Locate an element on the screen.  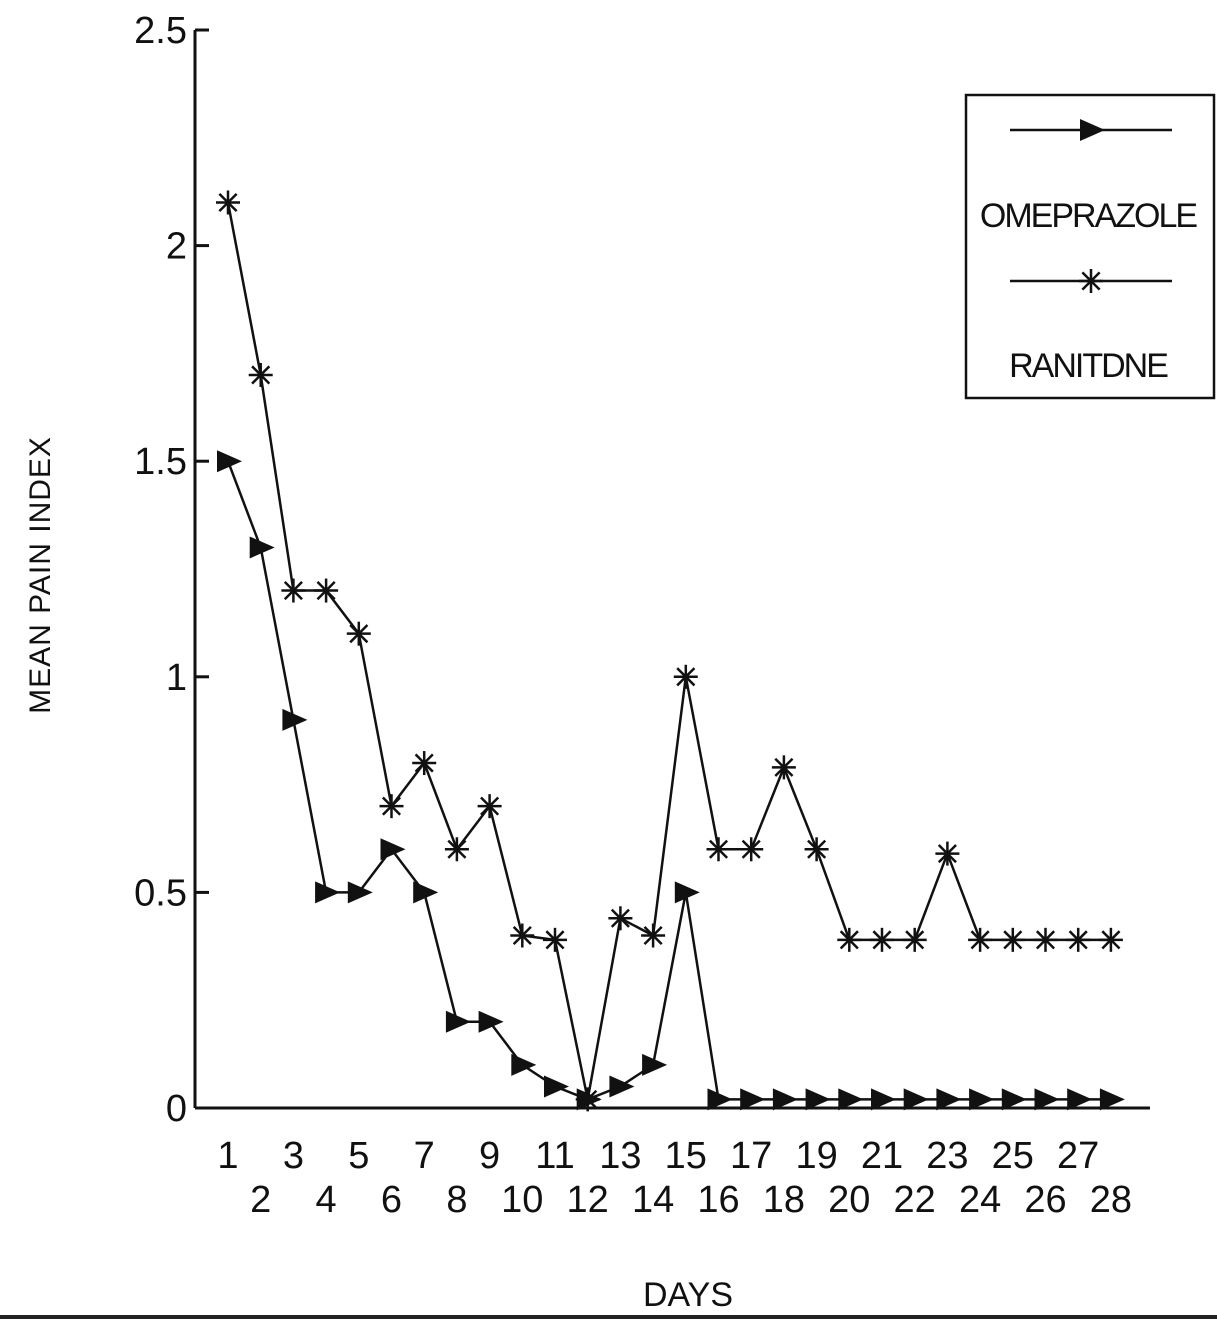
x-tick-label: 8 is located at coordinates (456, 1200).